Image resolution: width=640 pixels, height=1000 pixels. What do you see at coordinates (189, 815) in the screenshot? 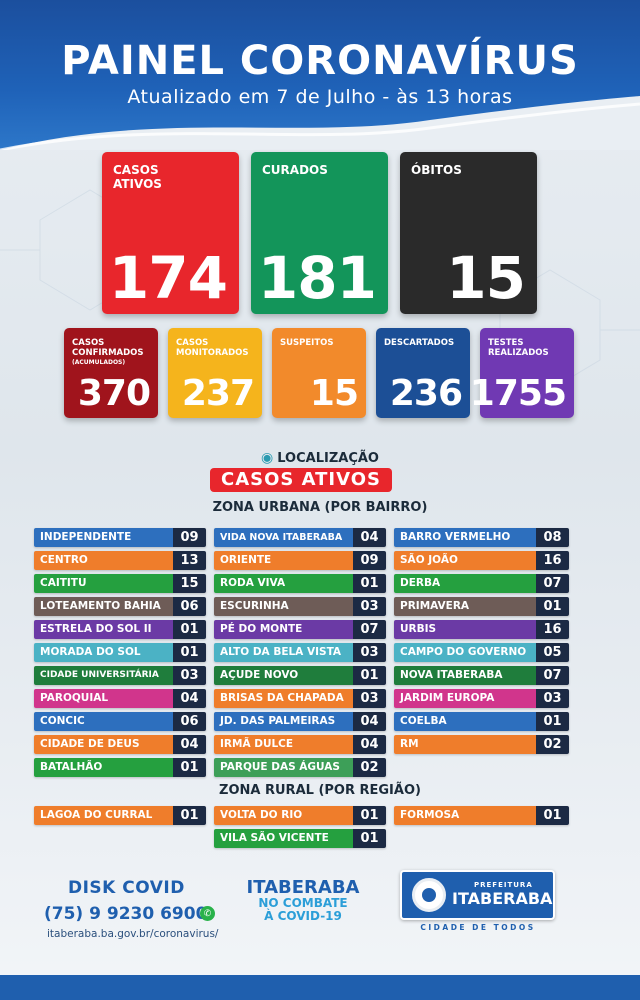
I see `region-count: 01` at bounding box center [189, 815].